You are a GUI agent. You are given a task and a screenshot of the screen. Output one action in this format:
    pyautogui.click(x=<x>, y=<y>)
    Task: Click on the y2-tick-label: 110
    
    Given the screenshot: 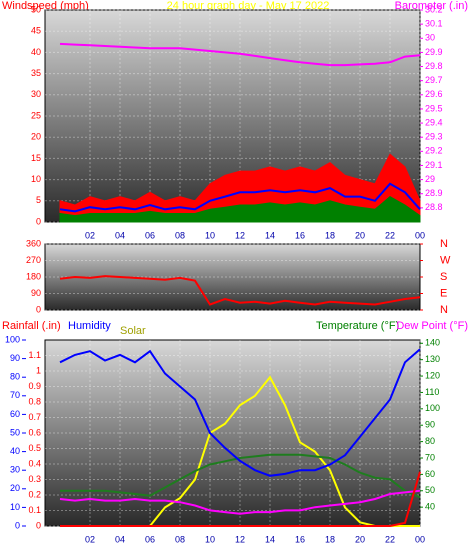 What is the action you would take?
    pyautogui.click(x=432, y=392)
    